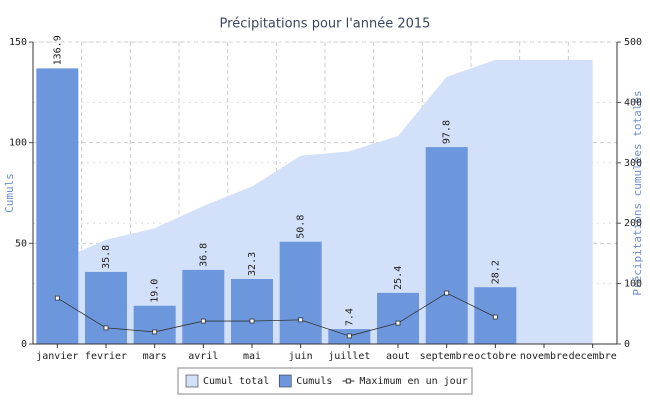  Describe the element at coordinates (413, 381) in the screenshot. I see `legend-label: Maximum en un jour` at that location.